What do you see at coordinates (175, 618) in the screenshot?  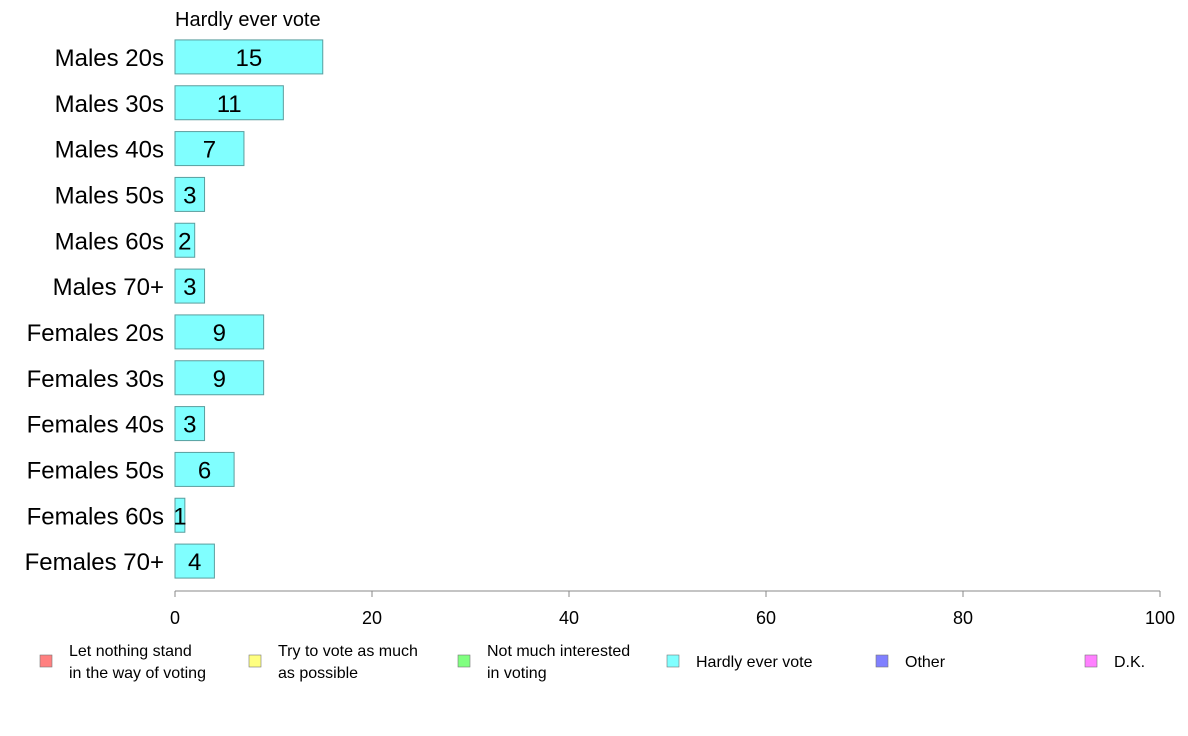 I see `x-tick-label: 0` at bounding box center [175, 618].